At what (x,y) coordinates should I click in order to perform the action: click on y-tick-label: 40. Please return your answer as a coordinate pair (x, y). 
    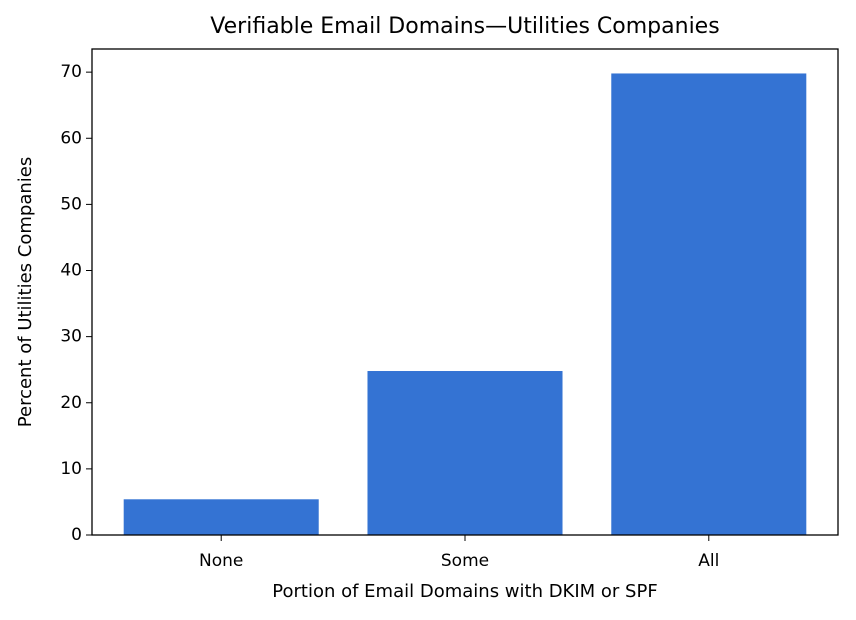
    Looking at the image, I should click on (71, 271).